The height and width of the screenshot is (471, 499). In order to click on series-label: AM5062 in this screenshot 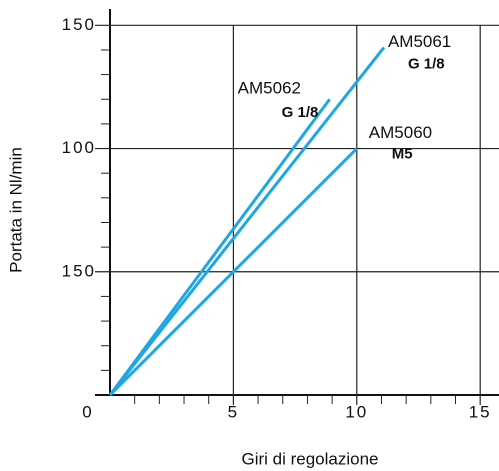, I will do `click(269, 88)`.